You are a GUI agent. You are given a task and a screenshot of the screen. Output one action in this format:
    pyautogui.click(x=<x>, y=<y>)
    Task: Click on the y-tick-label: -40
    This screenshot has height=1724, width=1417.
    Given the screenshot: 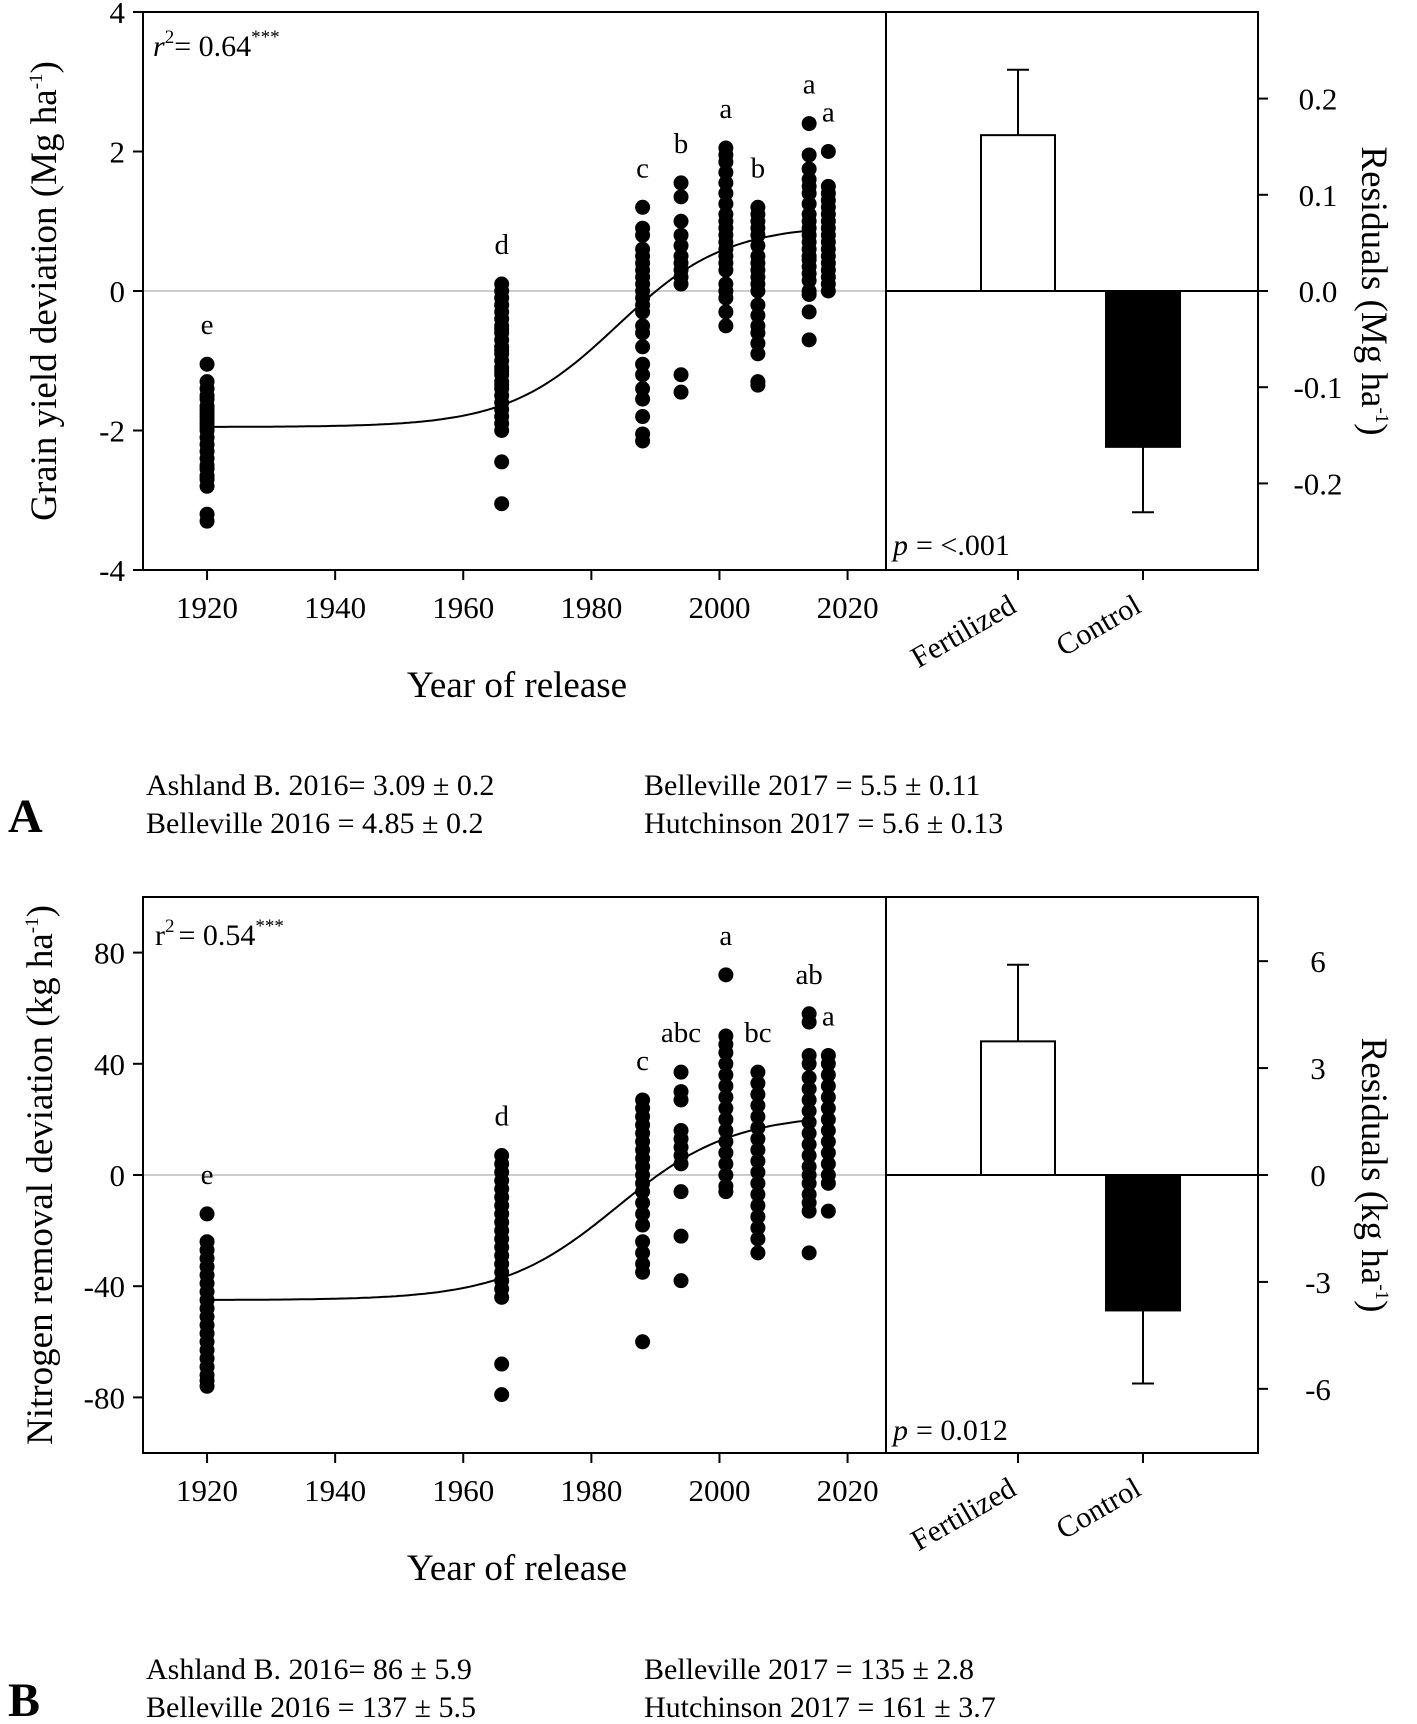 What is the action you would take?
    pyautogui.click(x=104, y=1286)
    